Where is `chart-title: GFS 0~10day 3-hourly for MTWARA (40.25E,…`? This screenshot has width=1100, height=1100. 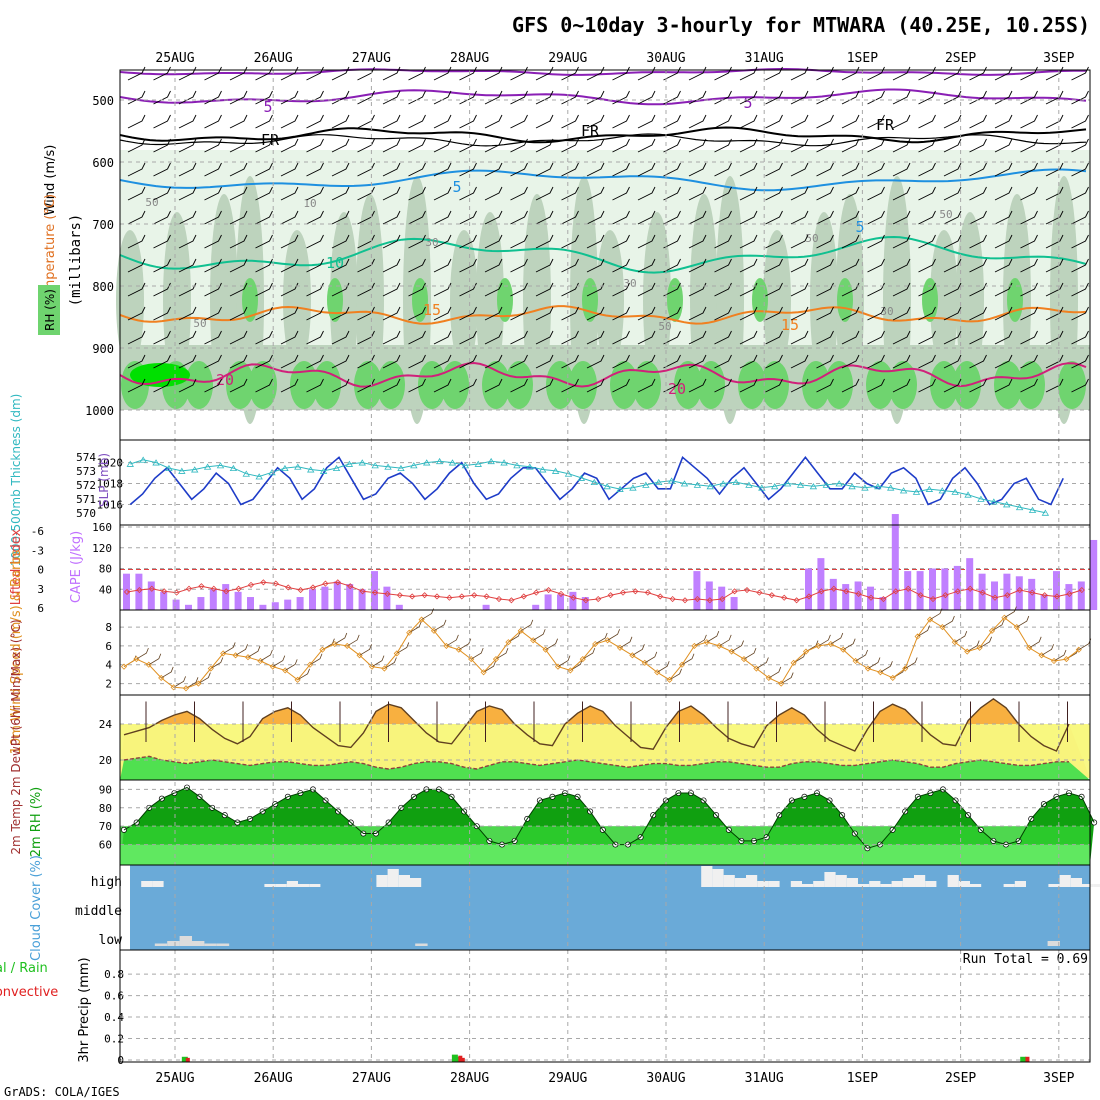 chart-title: GFS 0~10day 3-hourly for MTWARA (40.25E,… is located at coordinates (801, 25).